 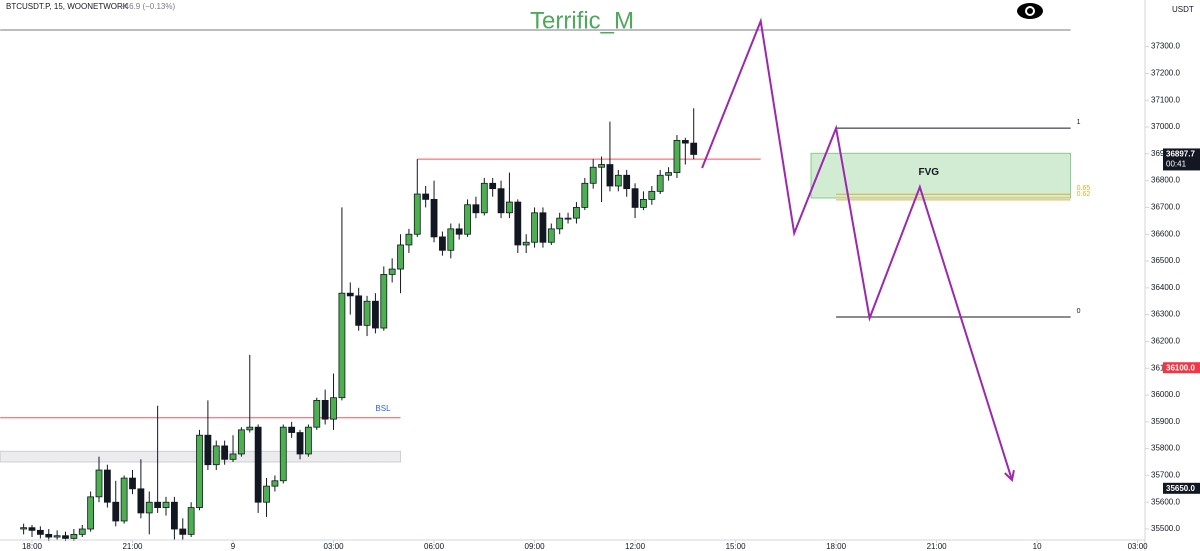 What do you see at coordinates (1084, 188) in the screenshot?
I see `level-label: 0.65` at bounding box center [1084, 188].